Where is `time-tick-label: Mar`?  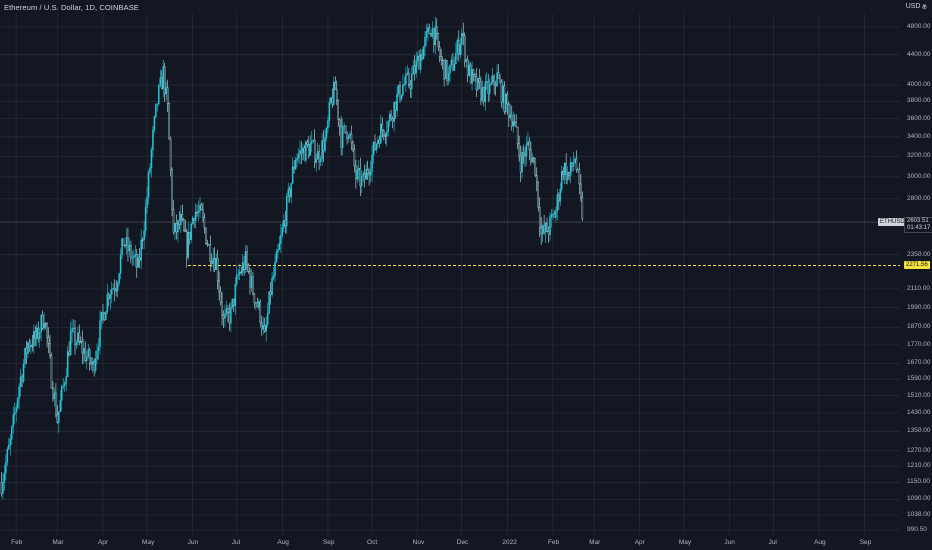
time-tick-label: Mar is located at coordinates (595, 542).